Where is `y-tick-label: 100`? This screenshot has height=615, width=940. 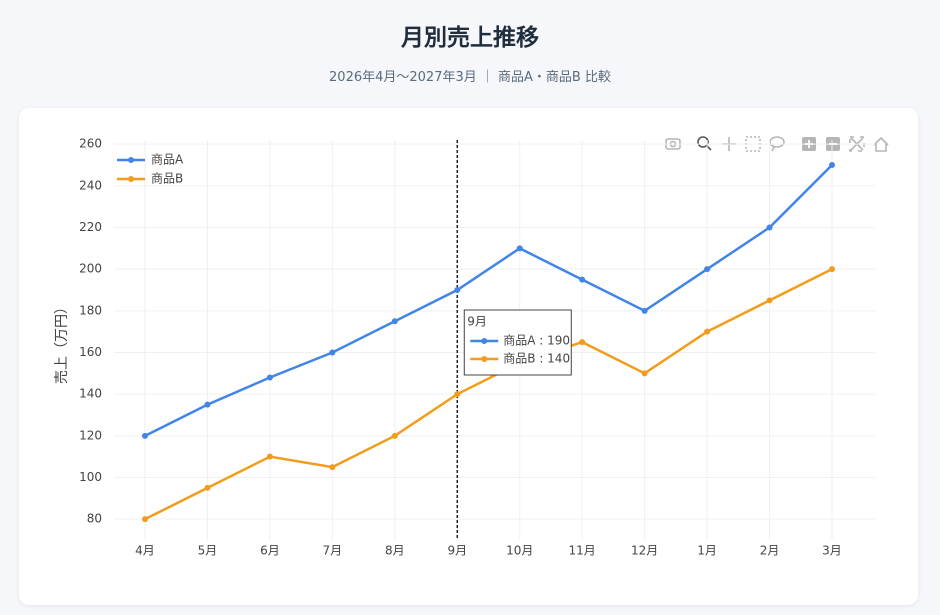 y-tick-label: 100 is located at coordinates (90, 477).